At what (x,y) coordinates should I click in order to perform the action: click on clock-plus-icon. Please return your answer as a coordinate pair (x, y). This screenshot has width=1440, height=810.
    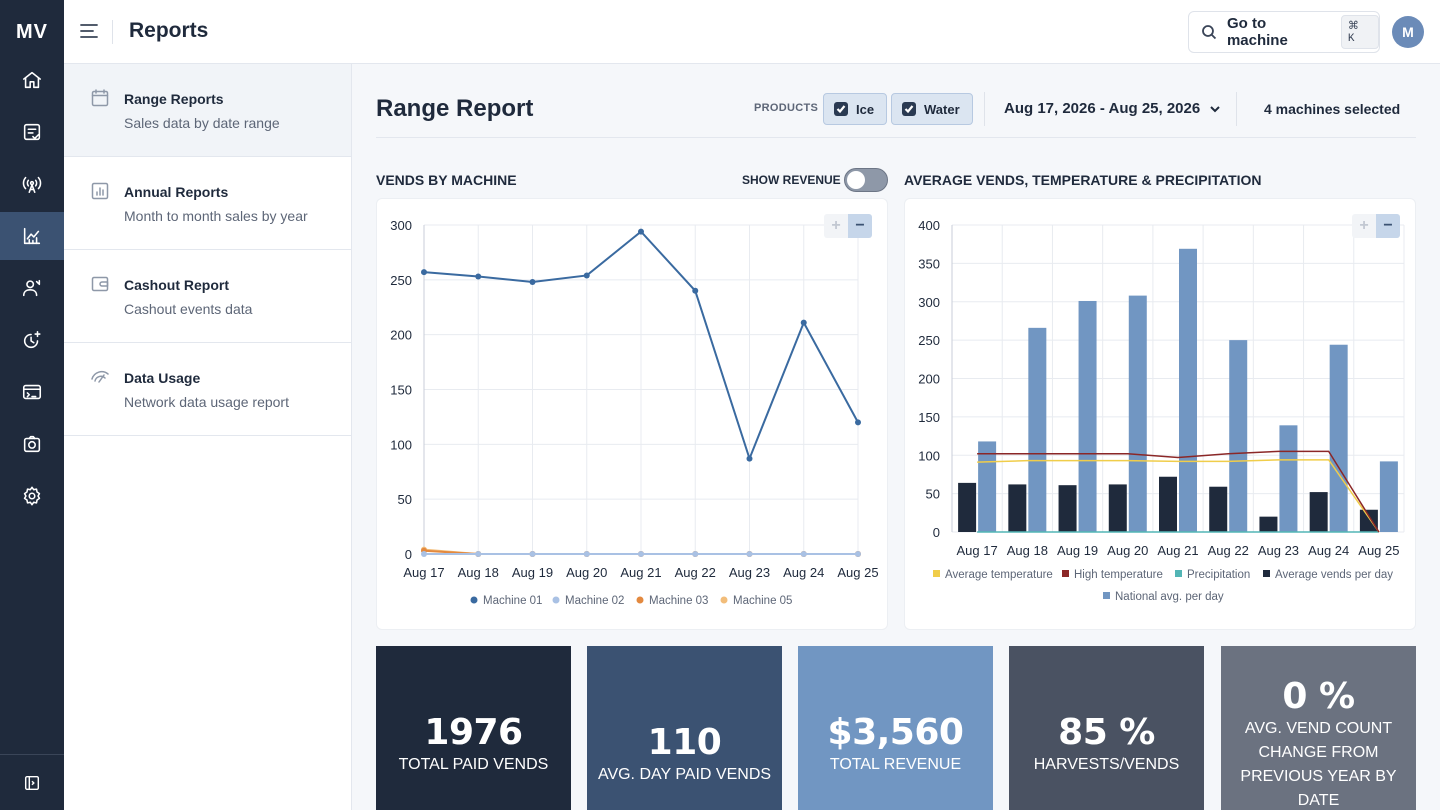
    Looking at the image, I should click on (32, 339).